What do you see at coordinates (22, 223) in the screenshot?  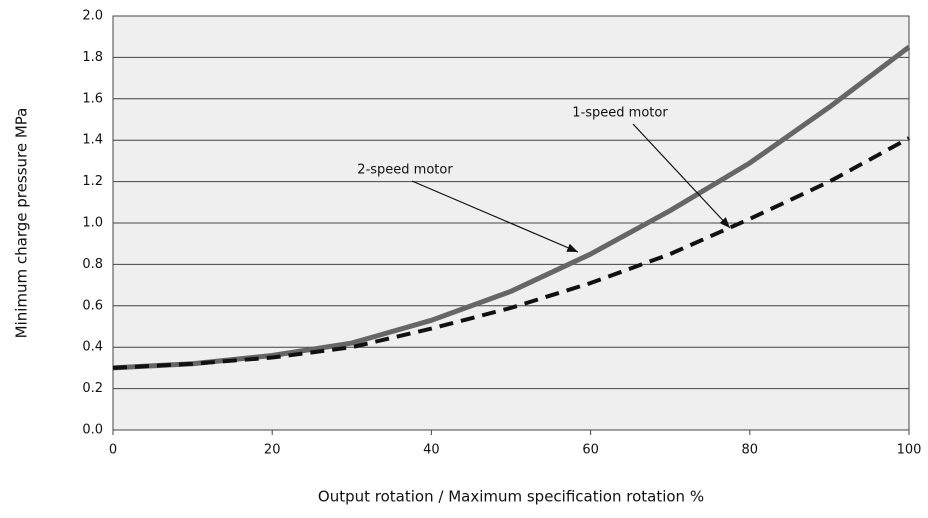 I see `y-axis-title: Minimum charge pressure MPa` at bounding box center [22, 223].